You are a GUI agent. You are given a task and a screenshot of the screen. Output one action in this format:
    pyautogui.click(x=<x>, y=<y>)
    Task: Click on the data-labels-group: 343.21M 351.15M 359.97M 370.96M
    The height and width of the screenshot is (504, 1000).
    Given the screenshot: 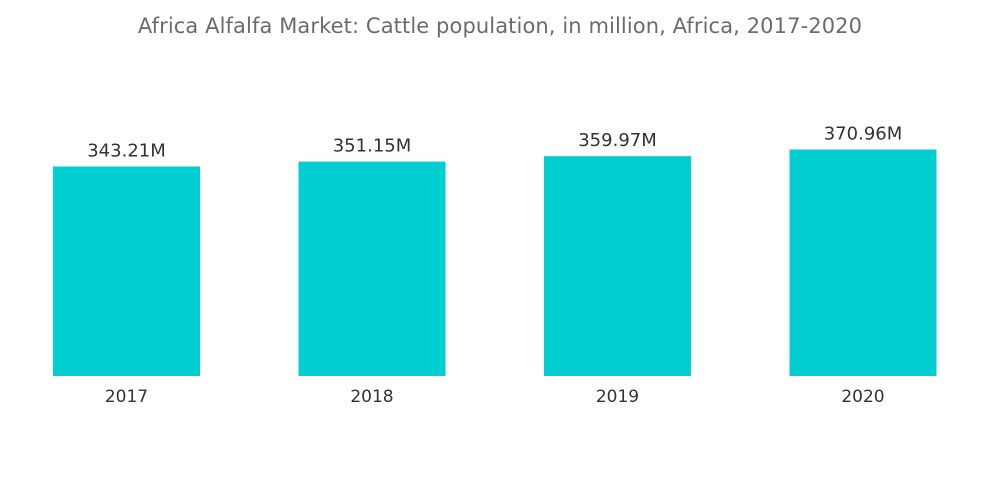 What is the action you would take?
    pyautogui.click(x=494, y=143)
    